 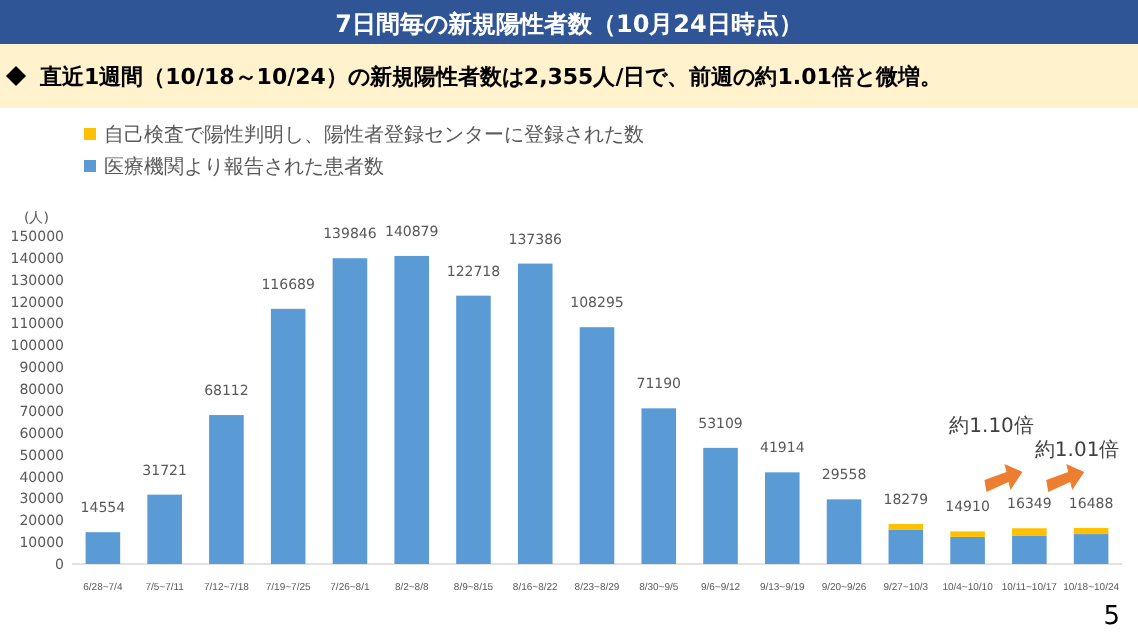 I want to click on annotation: 約1.10倍, so click(x=991, y=426).